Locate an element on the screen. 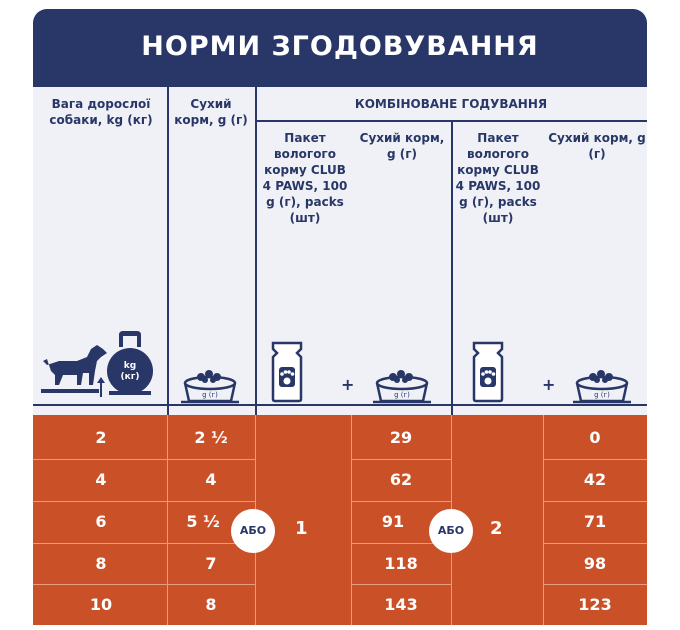 The image size is (680, 630). kettlebell-label: kg (кг) is located at coordinates (130, 371).